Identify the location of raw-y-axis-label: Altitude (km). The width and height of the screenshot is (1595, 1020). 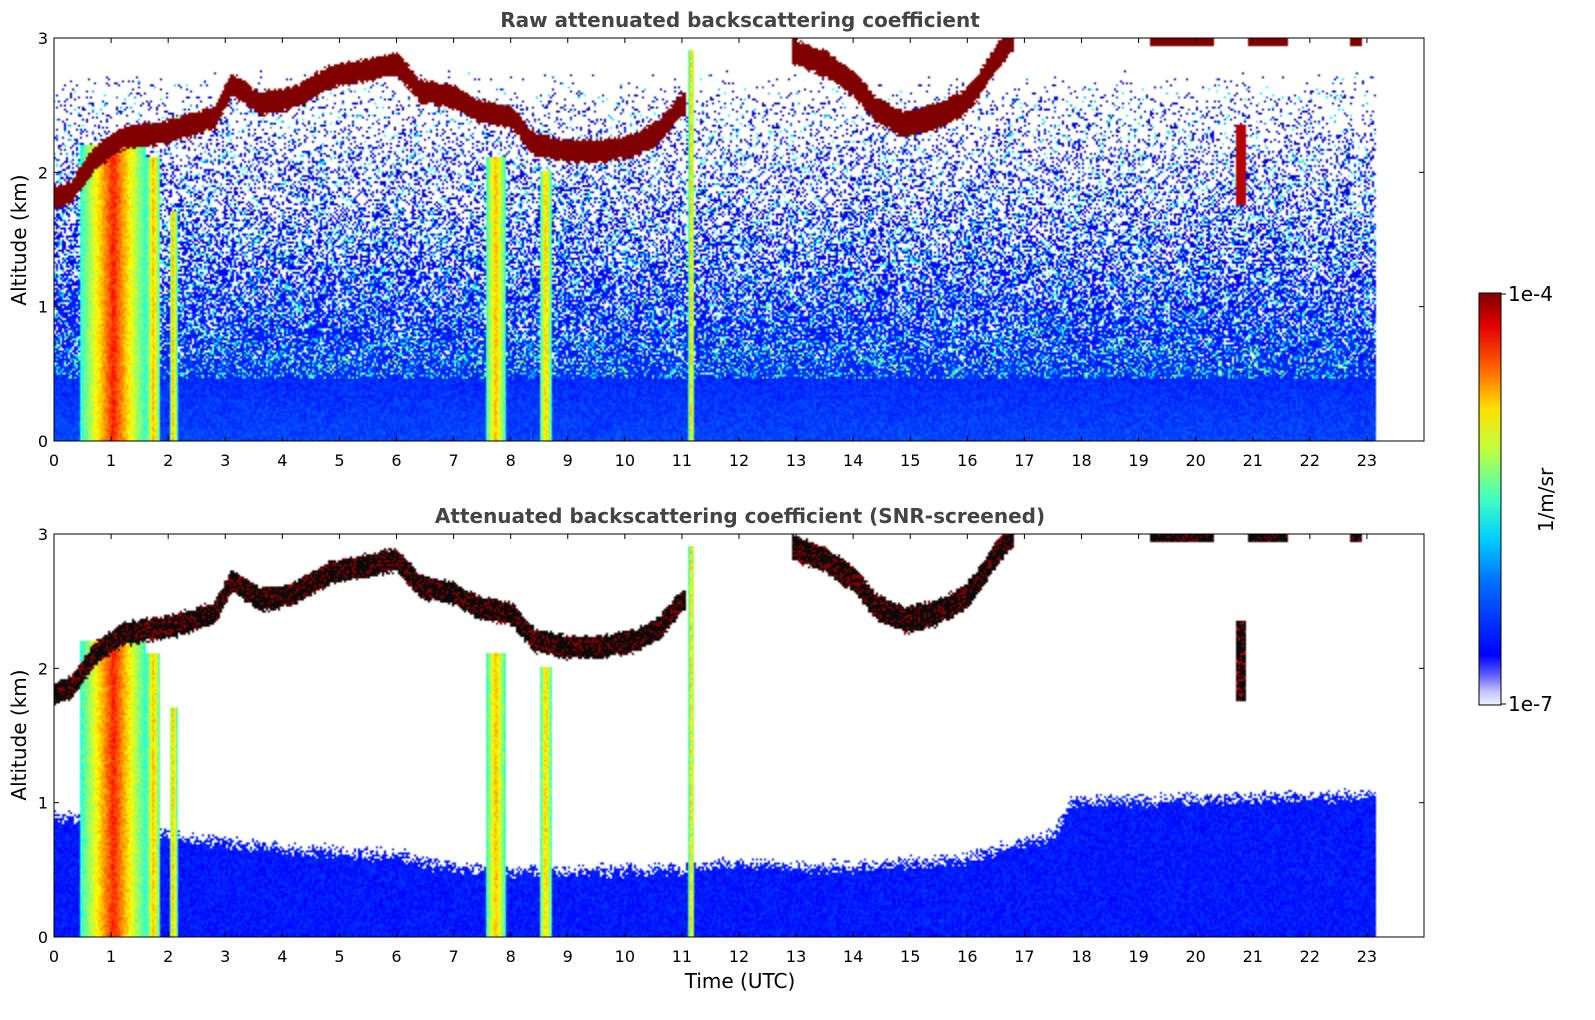
(19, 239).